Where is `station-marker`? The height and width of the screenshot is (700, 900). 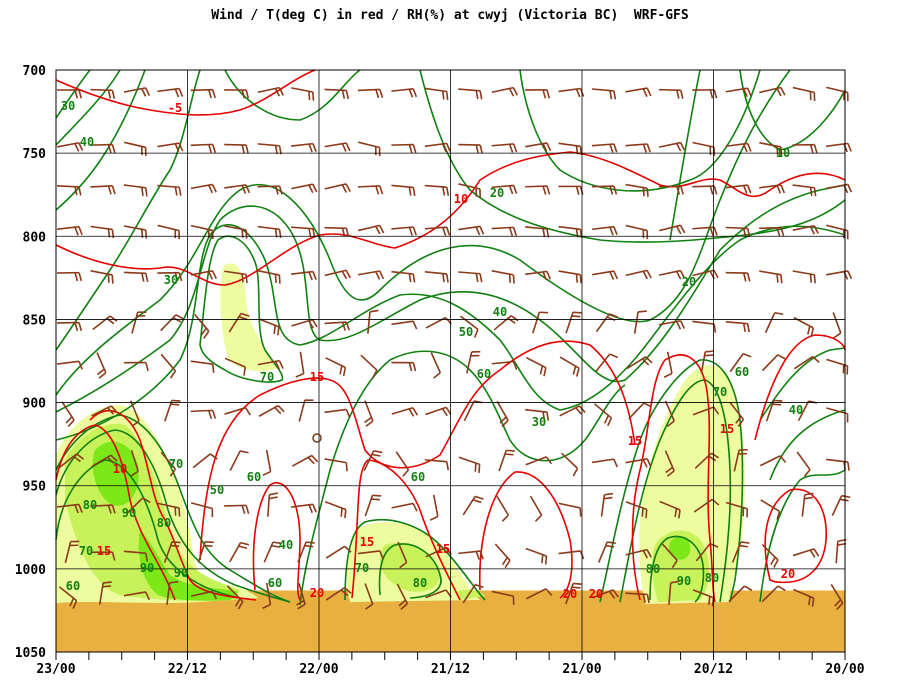 station-marker is located at coordinates (317, 438).